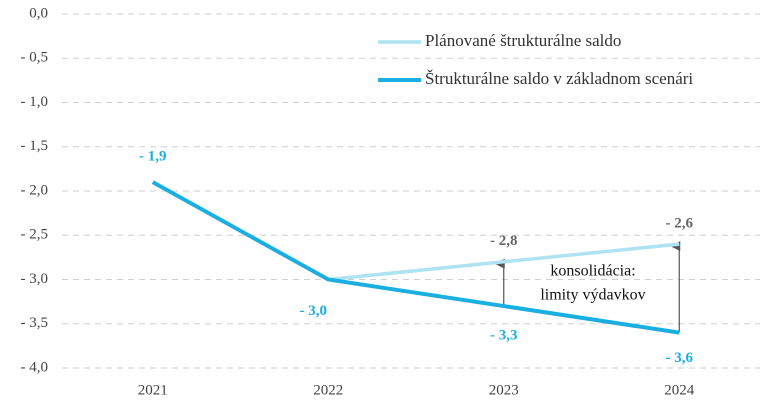  Describe the element at coordinates (153, 390) in the screenshot. I see `x-tick-label: 2021` at that location.